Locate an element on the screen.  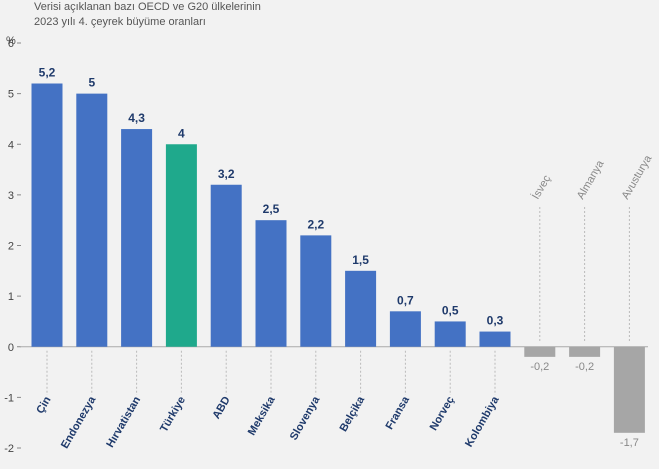
category-label-1: Endonezya is located at coordinates (79, 422).